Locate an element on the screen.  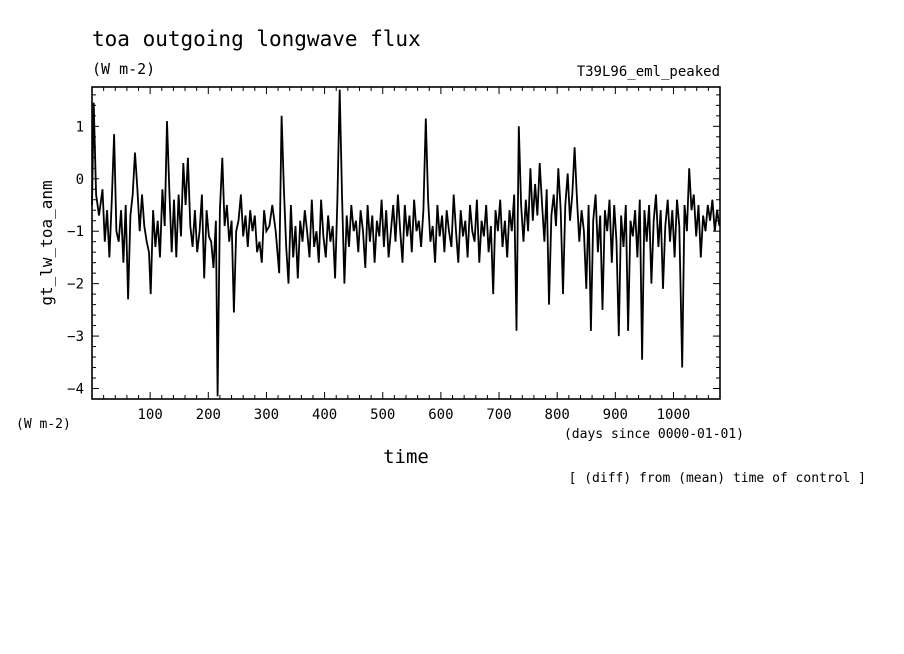
experiment-label: T39L96_eml_peaked is located at coordinates (648, 72).